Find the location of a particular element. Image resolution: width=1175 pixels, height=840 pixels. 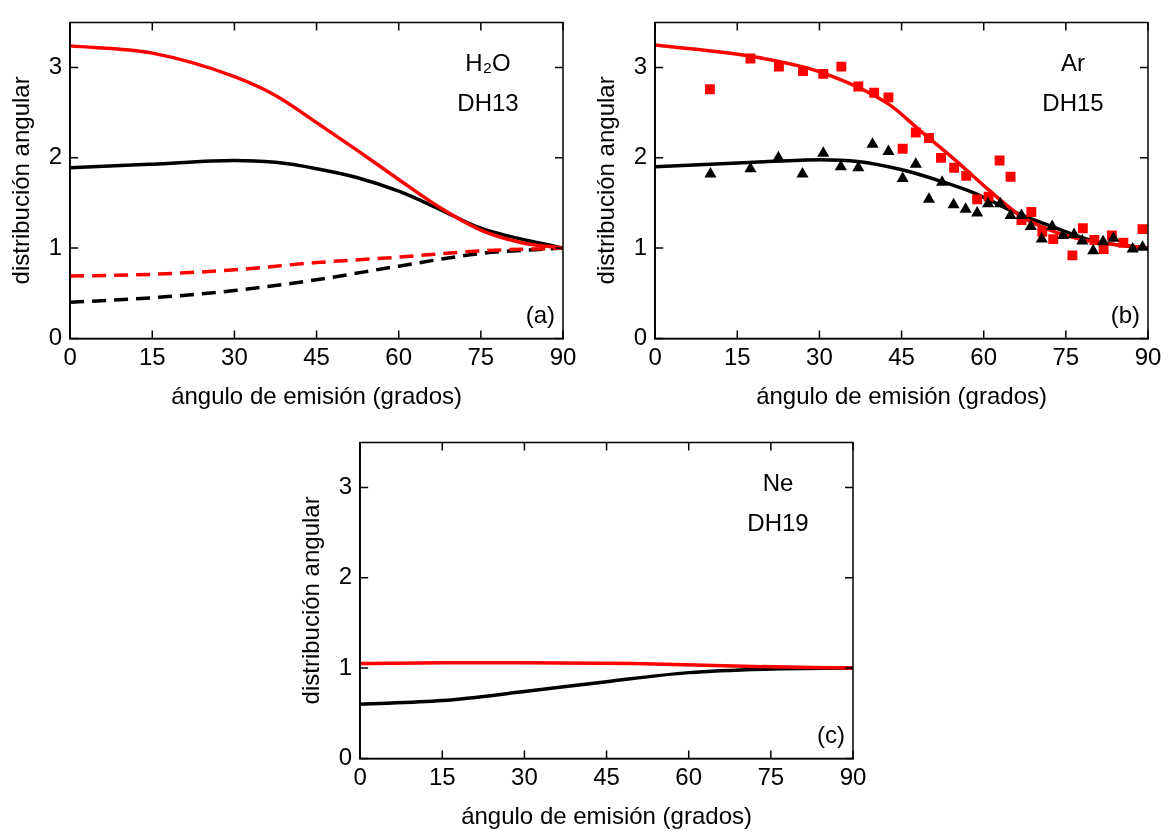

annotation: (c) is located at coordinates (831, 735).